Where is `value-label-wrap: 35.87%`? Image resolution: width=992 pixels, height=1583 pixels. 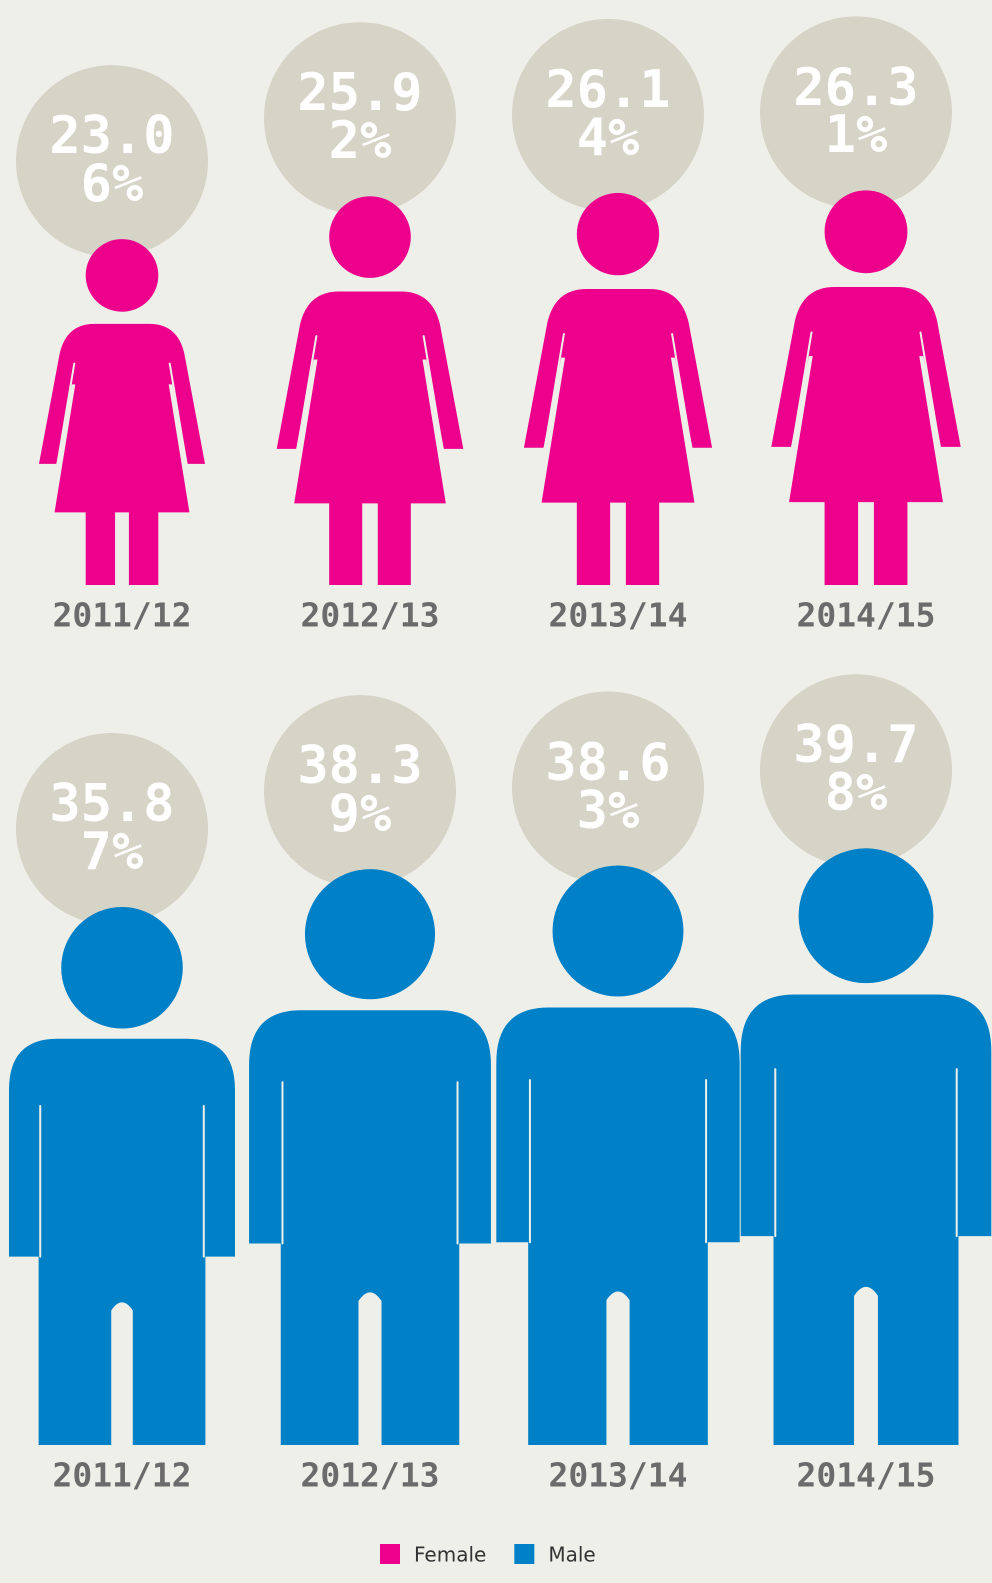
value-label-wrap: 35.87% is located at coordinates (112, 829).